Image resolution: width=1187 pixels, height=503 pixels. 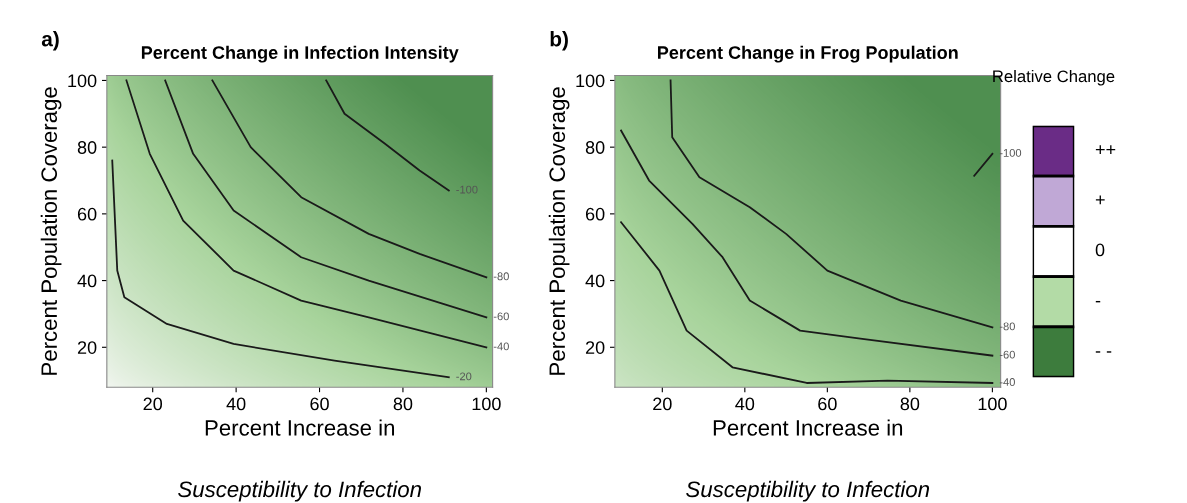 I want to click on series-label: -100, so click(x=467, y=189).